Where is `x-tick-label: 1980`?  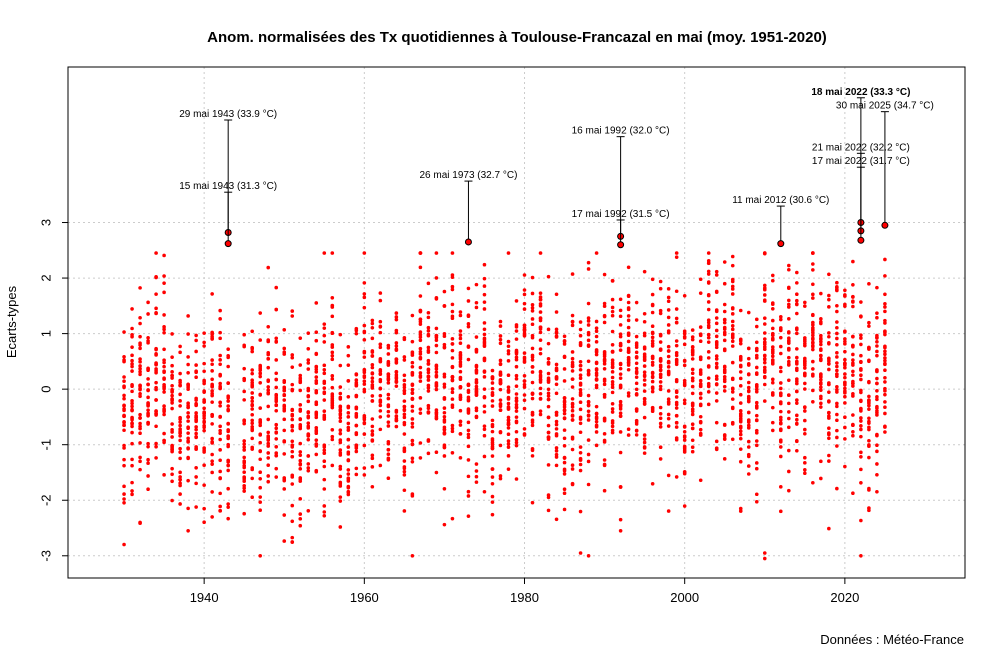 x-tick-label: 1980 is located at coordinates (524, 597).